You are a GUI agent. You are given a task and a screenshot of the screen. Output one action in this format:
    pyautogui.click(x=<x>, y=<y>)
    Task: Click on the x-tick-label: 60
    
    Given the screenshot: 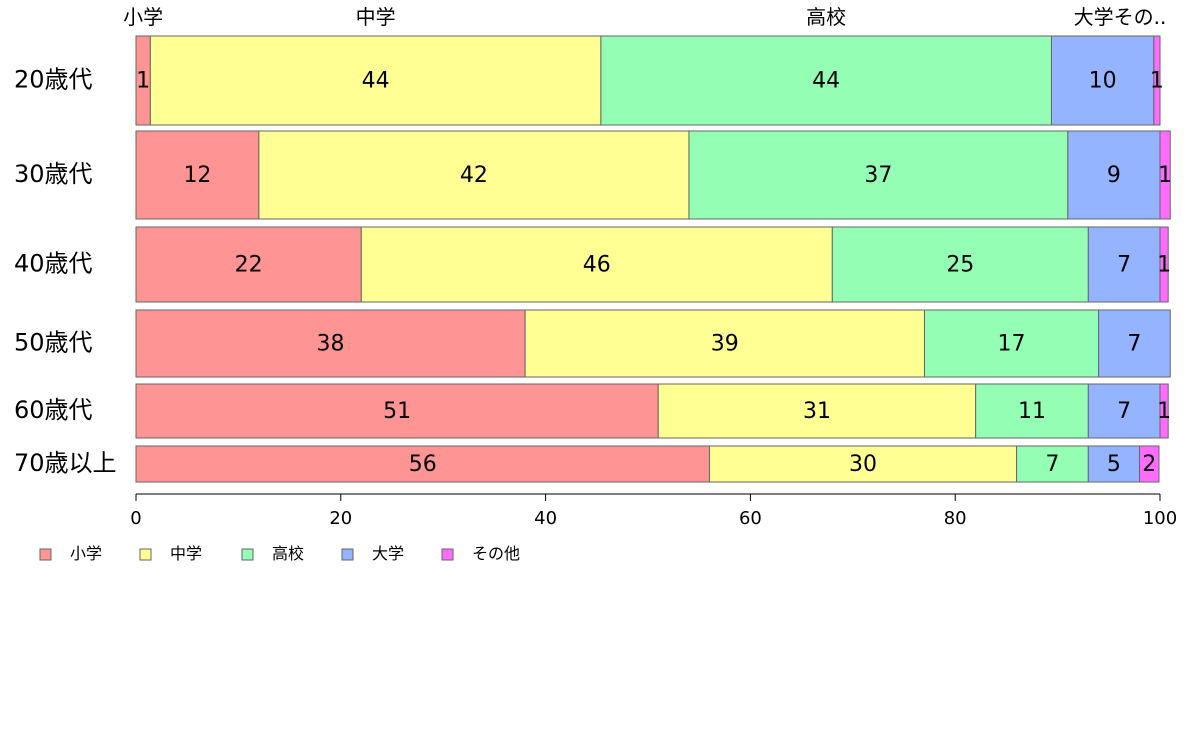 What is the action you would take?
    pyautogui.click(x=750, y=518)
    